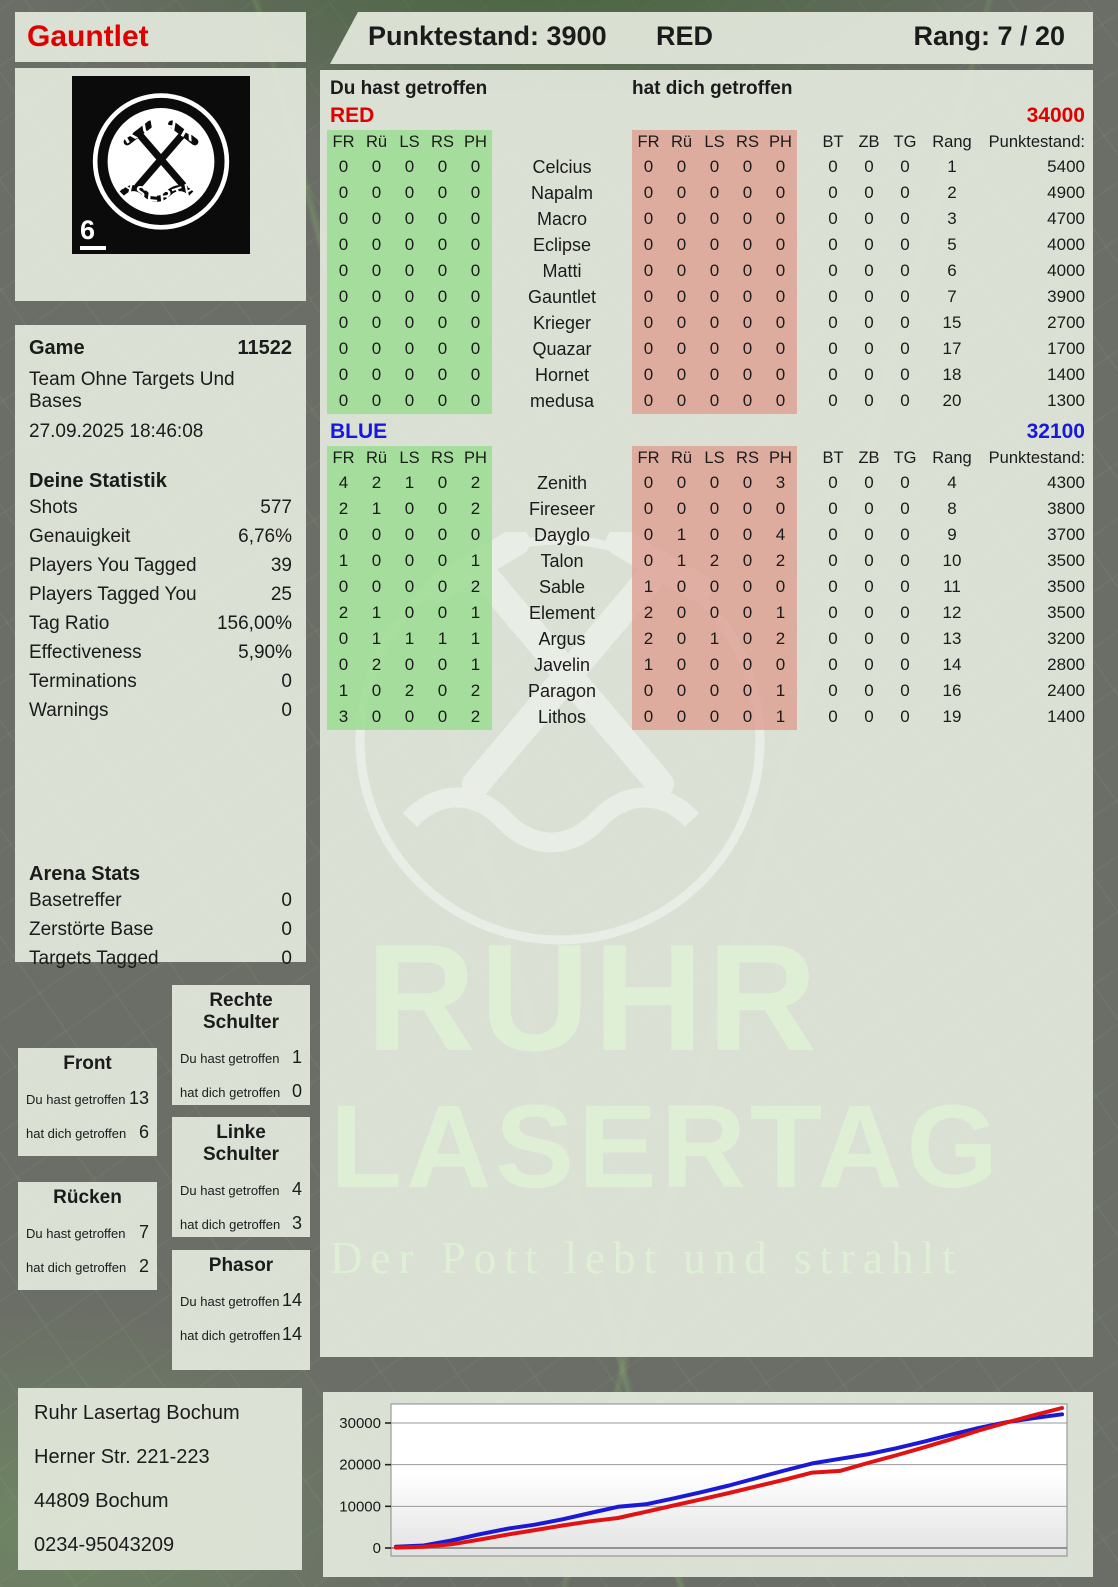 Image resolution: width=1118 pixels, height=1587 pixels. I want to click on player-name-cell: Zenith, so click(562, 483).